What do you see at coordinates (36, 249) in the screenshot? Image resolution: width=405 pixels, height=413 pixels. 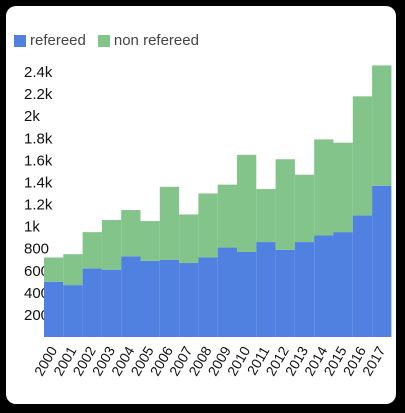 I see `y-tick-label: 800` at bounding box center [36, 249].